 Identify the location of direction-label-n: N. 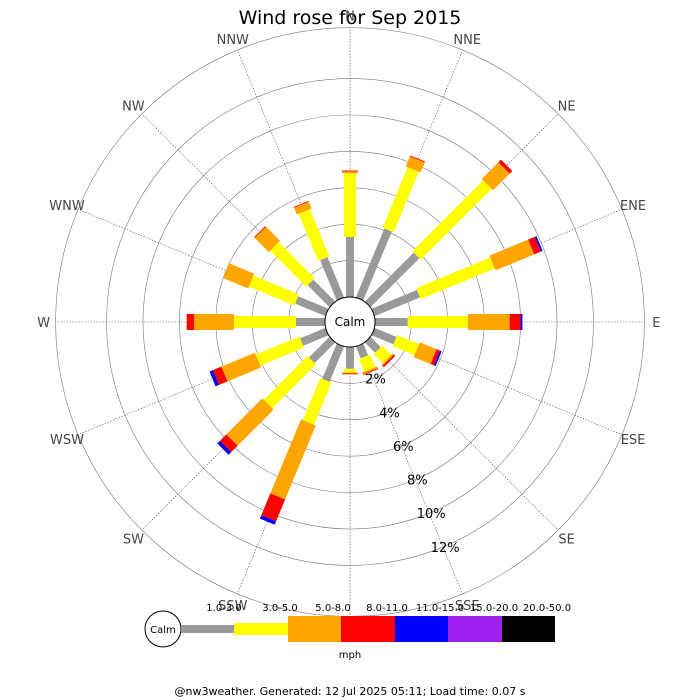
(350, 17).